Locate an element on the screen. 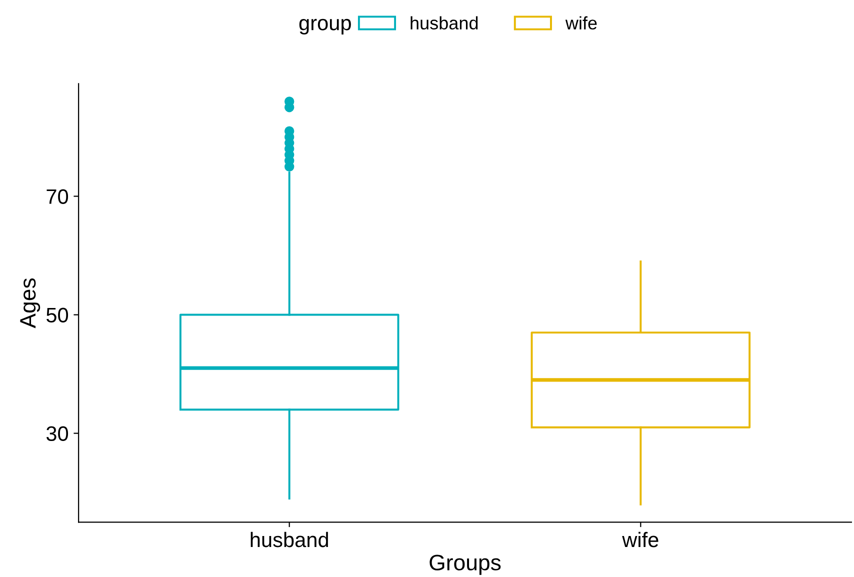 This screenshot has height=577, width=854. y-tick-label: 30 is located at coordinates (57, 434).